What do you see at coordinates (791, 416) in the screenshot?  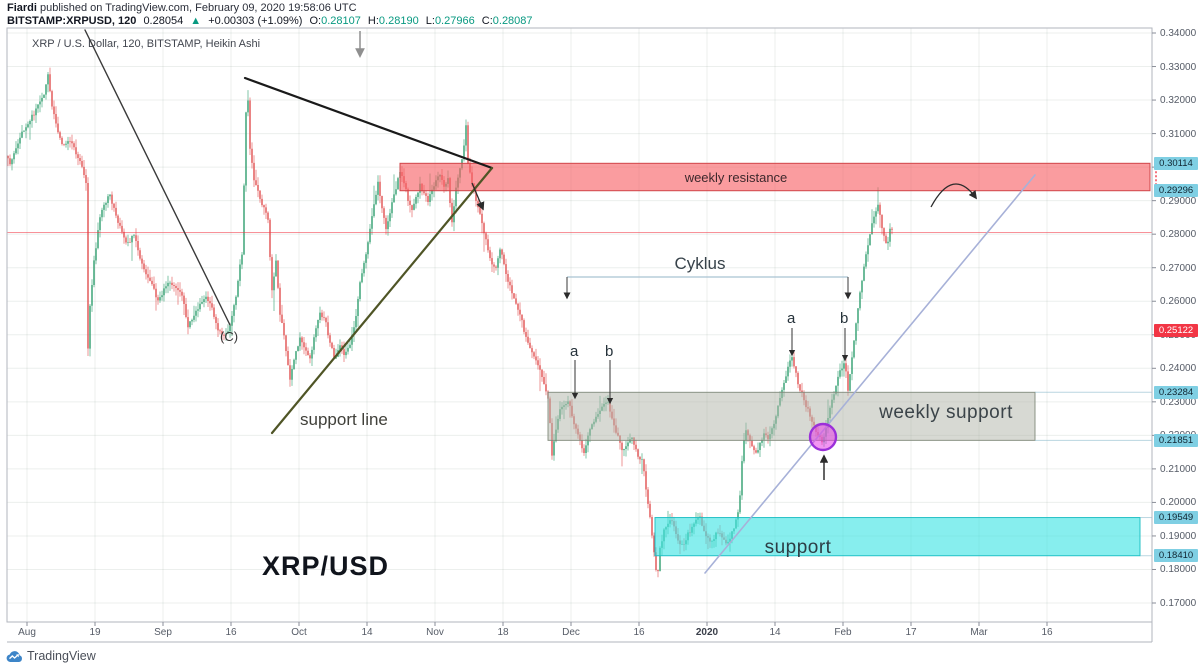 I see `weekly-support-band` at bounding box center [791, 416].